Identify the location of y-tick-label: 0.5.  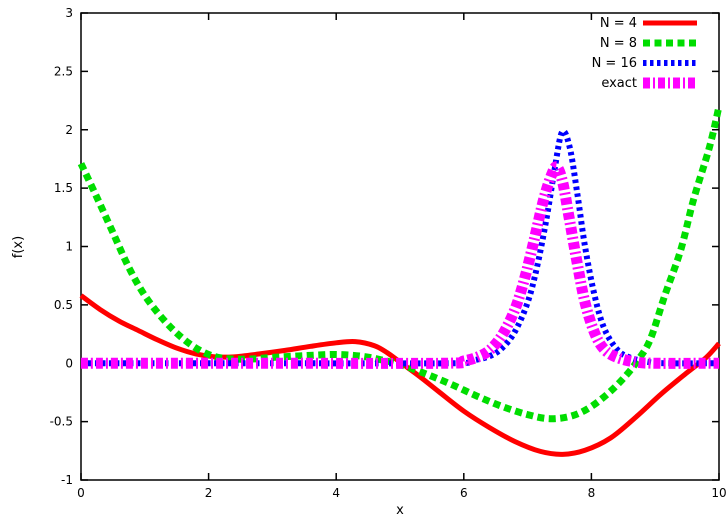
(63, 305).